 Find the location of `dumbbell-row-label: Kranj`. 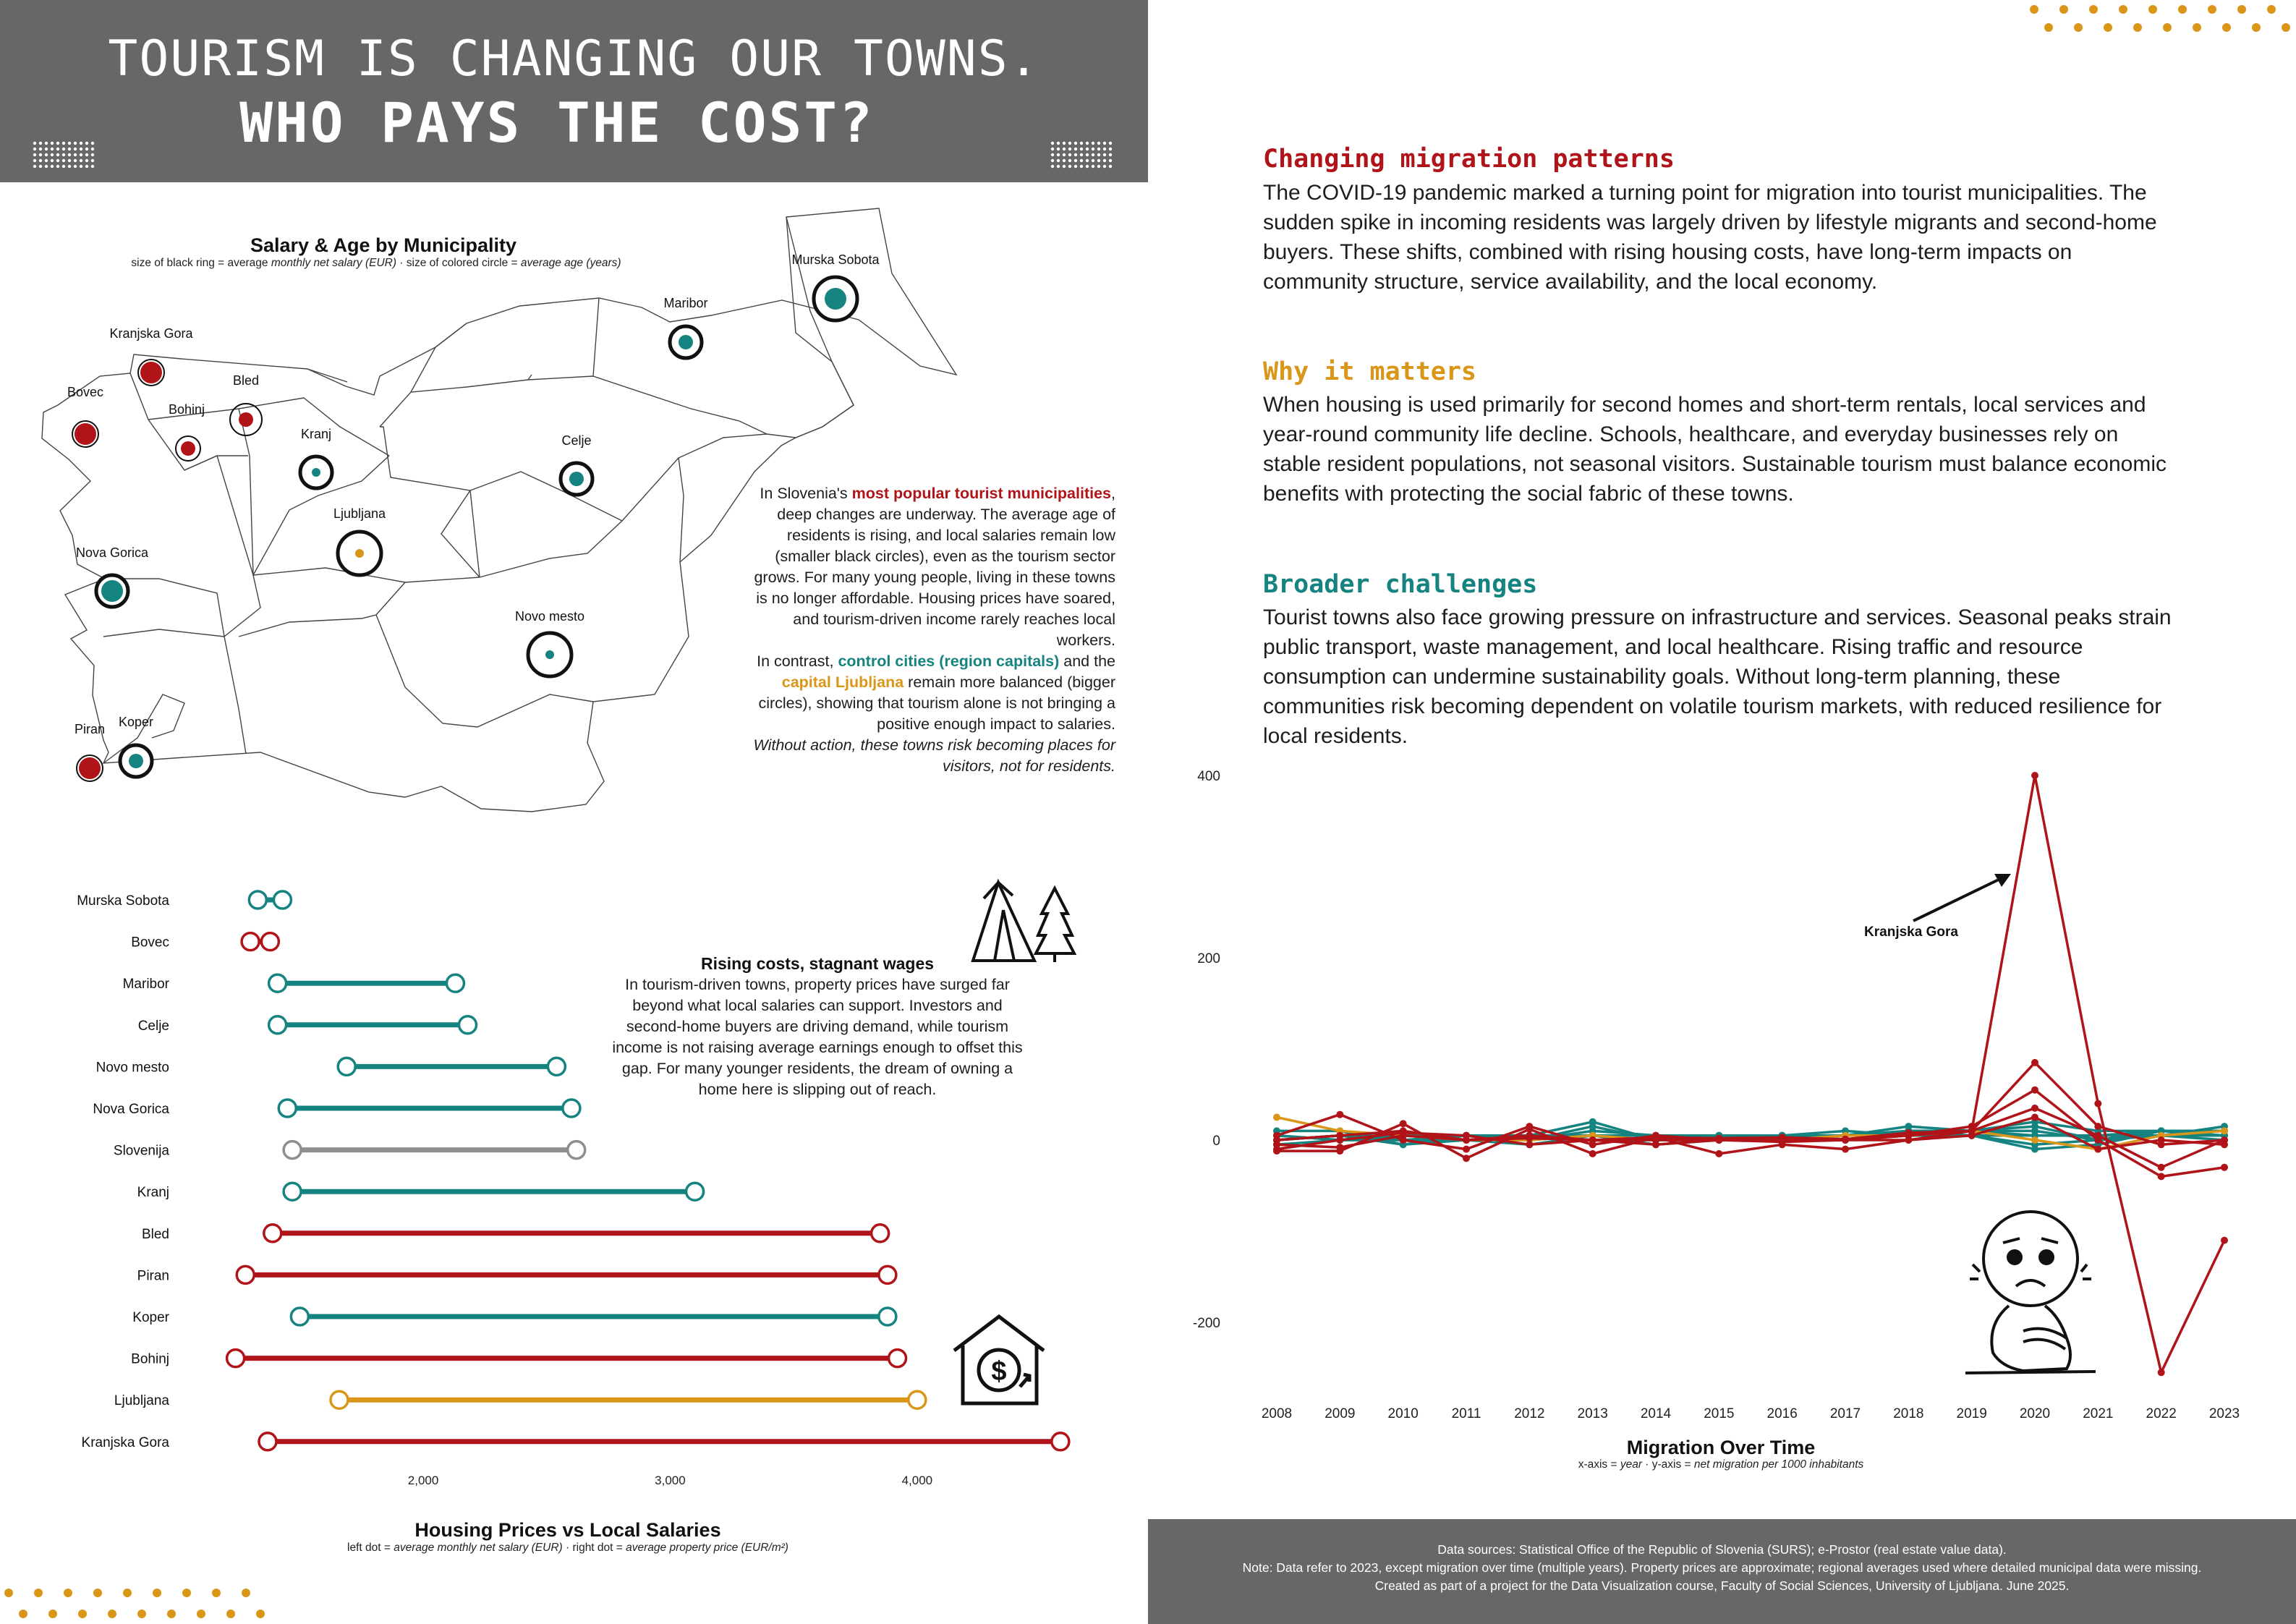

dumbbell-row-label: Kranj is located at coordinates (153, 1192).